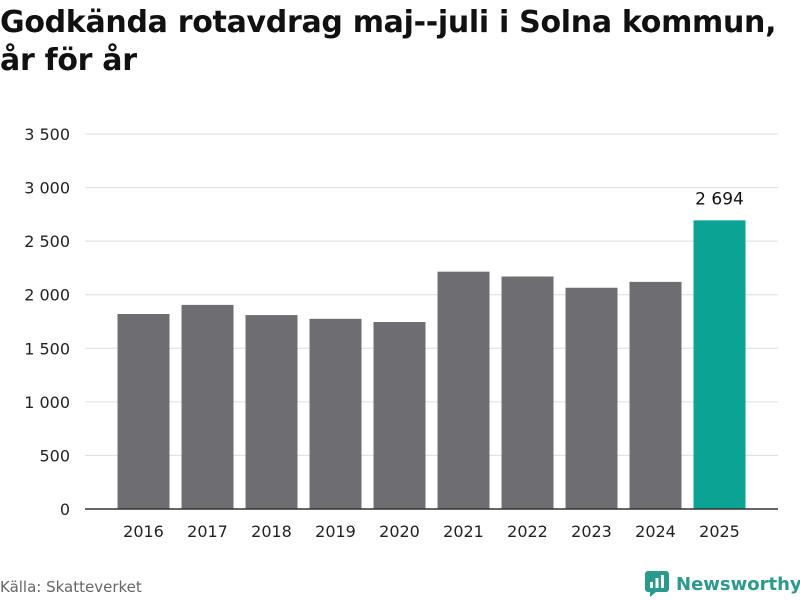  I want to click on bar-2016, so click(143, 411).